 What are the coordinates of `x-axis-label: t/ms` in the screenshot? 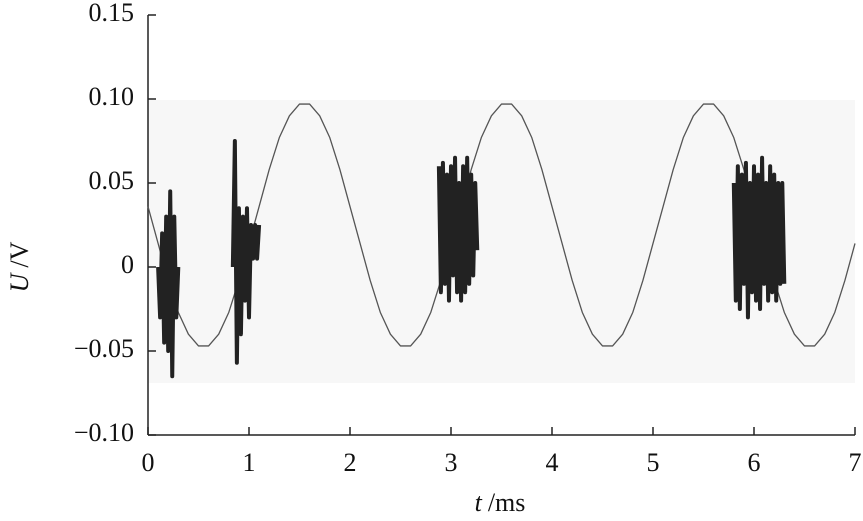 It's located at (500, 502).